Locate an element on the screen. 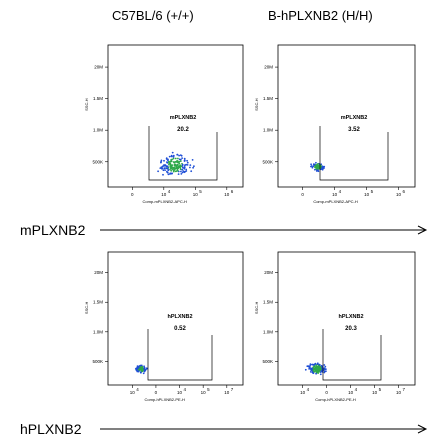  gate-percent: 20.3 is located at coordinates (351, 329).